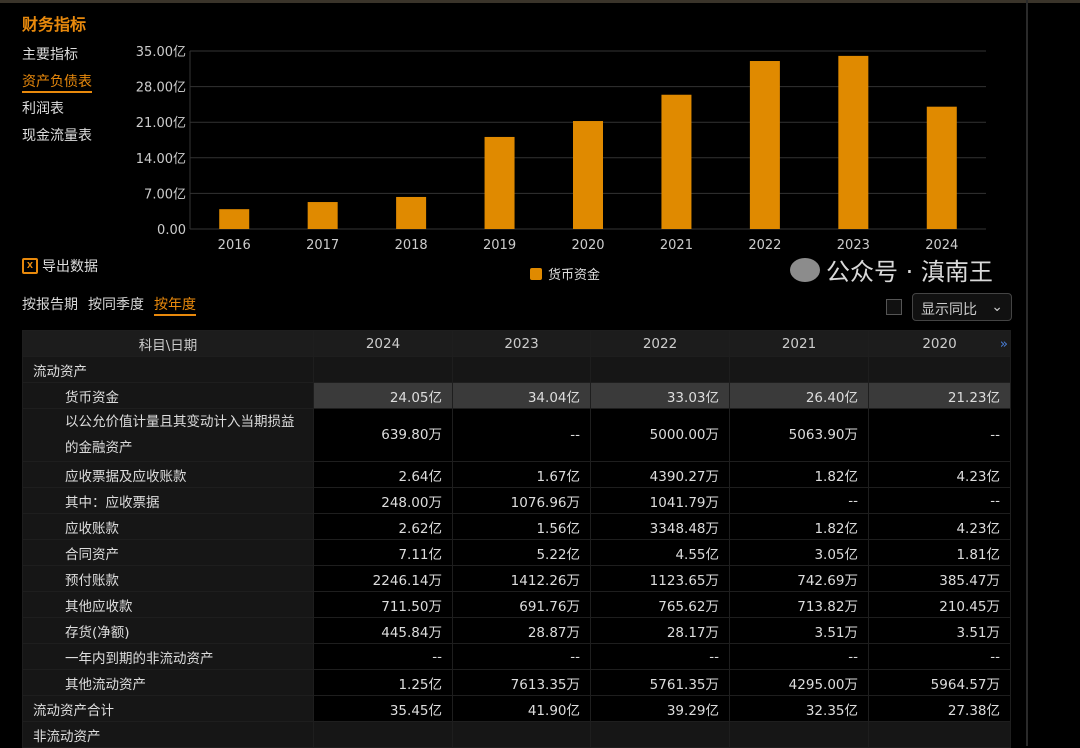  I want to click on yoy-select: 显示同比 ⌄, so click(962, 307).